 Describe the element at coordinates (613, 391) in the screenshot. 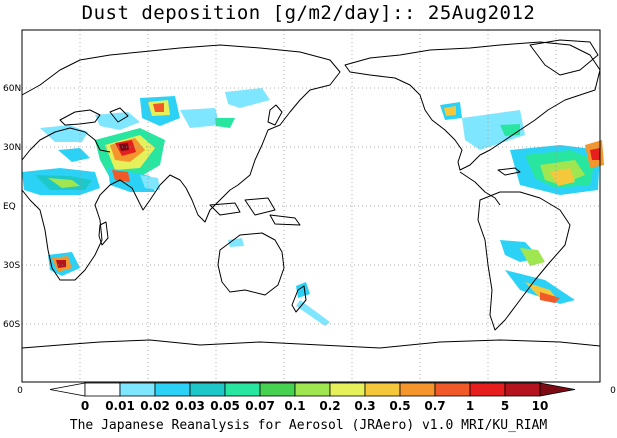

I see `axis-corner-label-right: 0` at that location.